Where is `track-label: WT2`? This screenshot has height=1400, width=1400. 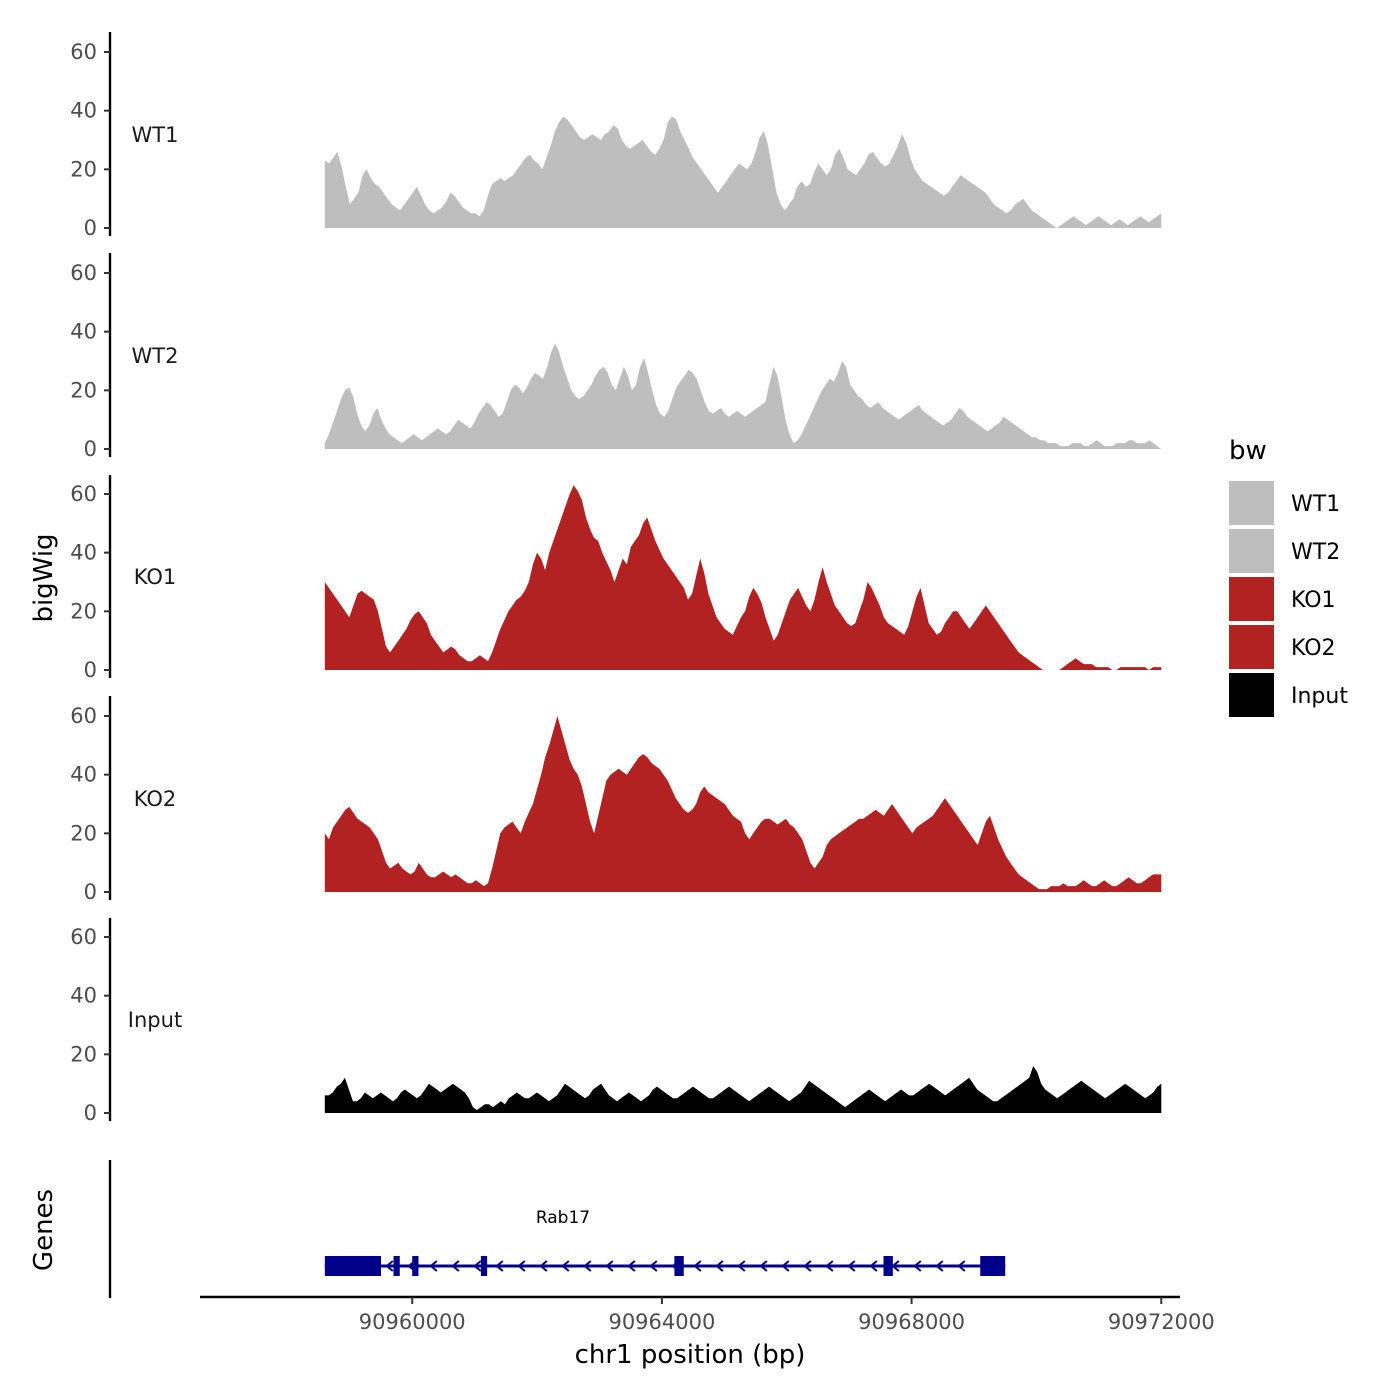
track-label: WT2 is located at coordinates (155, 356).